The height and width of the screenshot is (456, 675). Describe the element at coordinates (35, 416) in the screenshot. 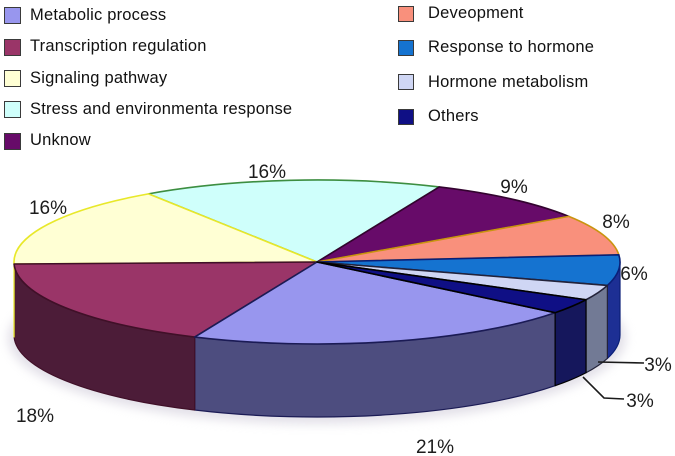

I see `percent-label: 18%` at that location.